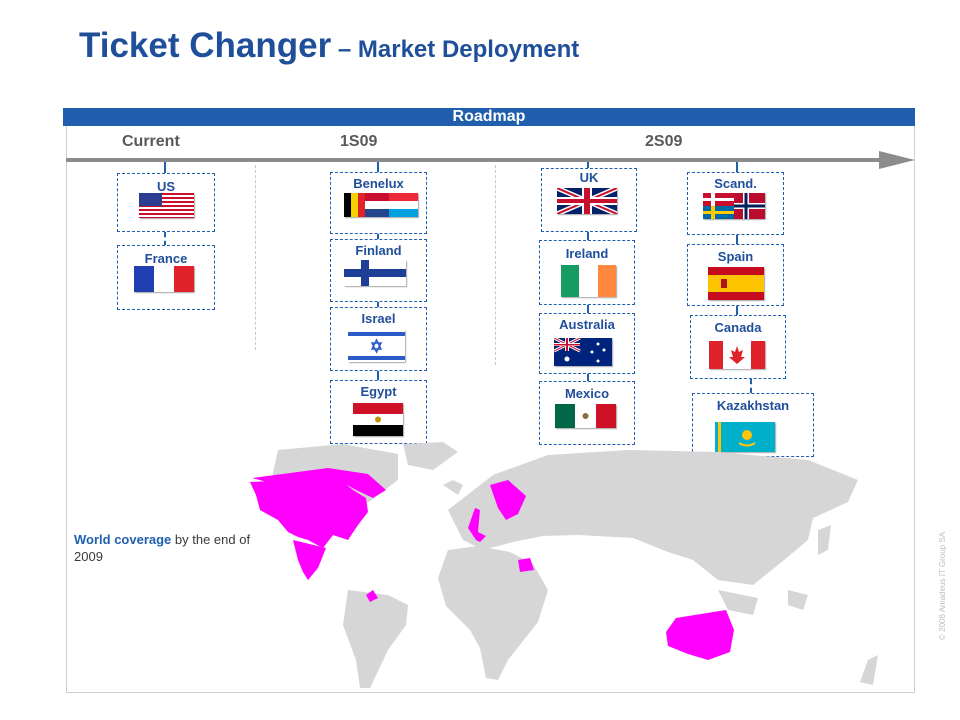 The width and height of the screenshot is (960, 720). Describe the element at coordinates (378, 183) in the screenshot. I see `market-label-benelux: Benelux` at that location.